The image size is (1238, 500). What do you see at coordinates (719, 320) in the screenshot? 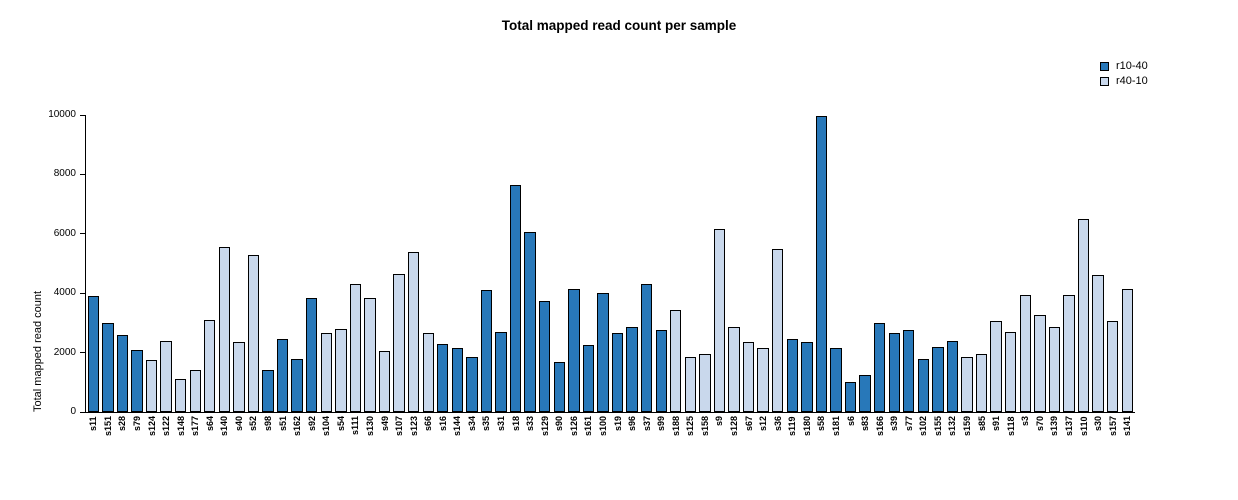
I see `bar-s9` at bounding box center [719, 320].